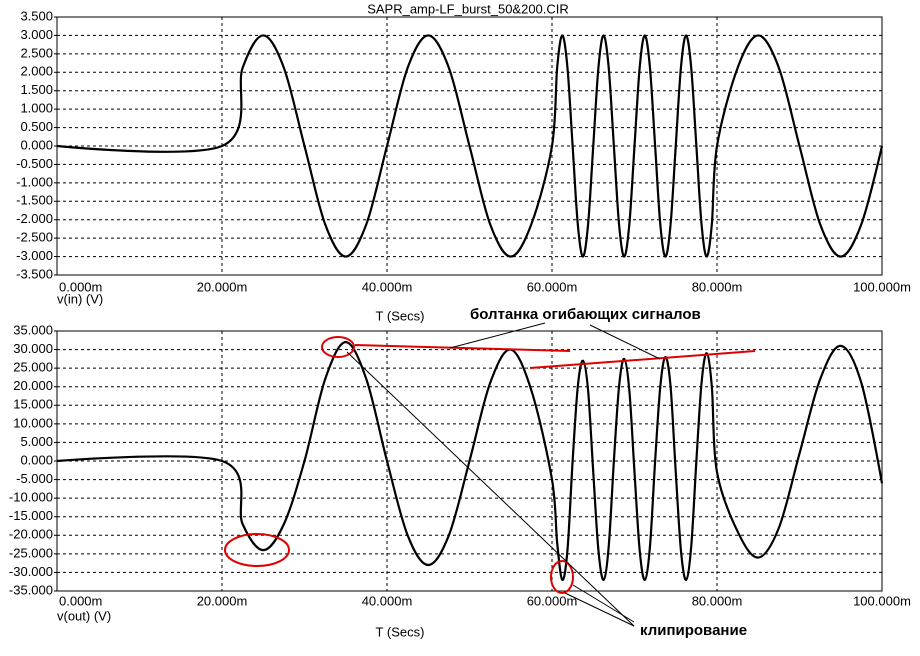 This screenshot has width=920, height=656. What do you see at coordinates (36, 52) in the screenshot?
I see `y-tick-label: 2.500` at bounding box center [36, 52].